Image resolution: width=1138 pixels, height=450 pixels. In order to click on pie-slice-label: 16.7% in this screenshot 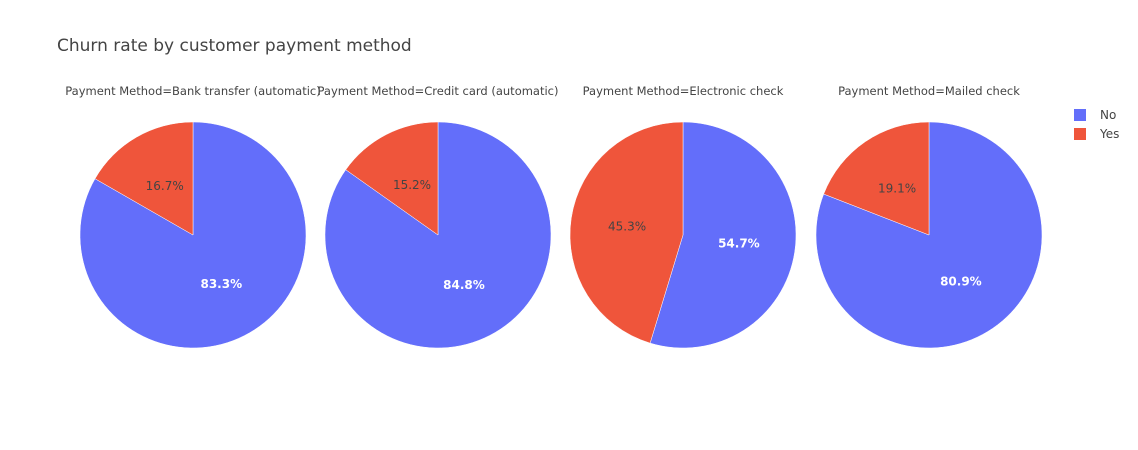, I will do `click(165, 186)`.